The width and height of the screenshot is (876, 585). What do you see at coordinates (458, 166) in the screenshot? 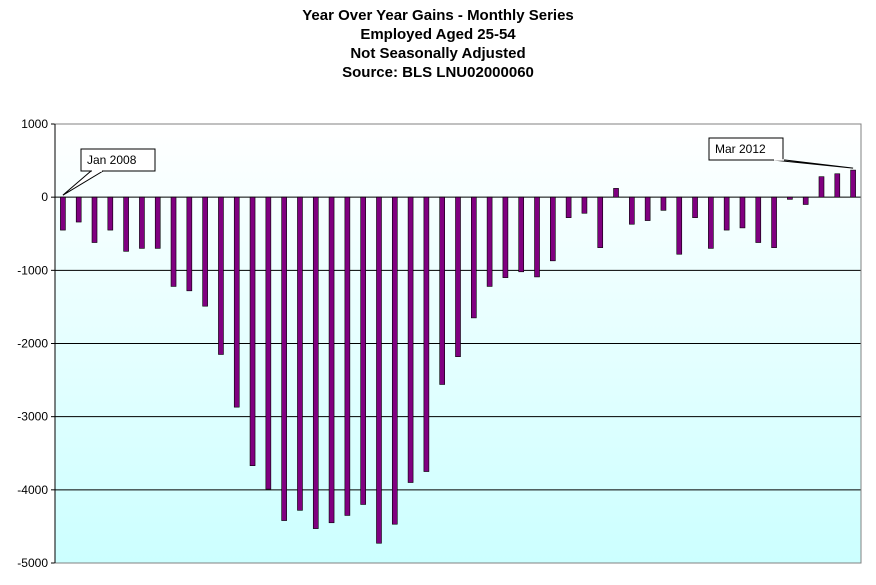
I see `annotations: Jan 2008 Mar 2012` at bounding box center [458, 166].